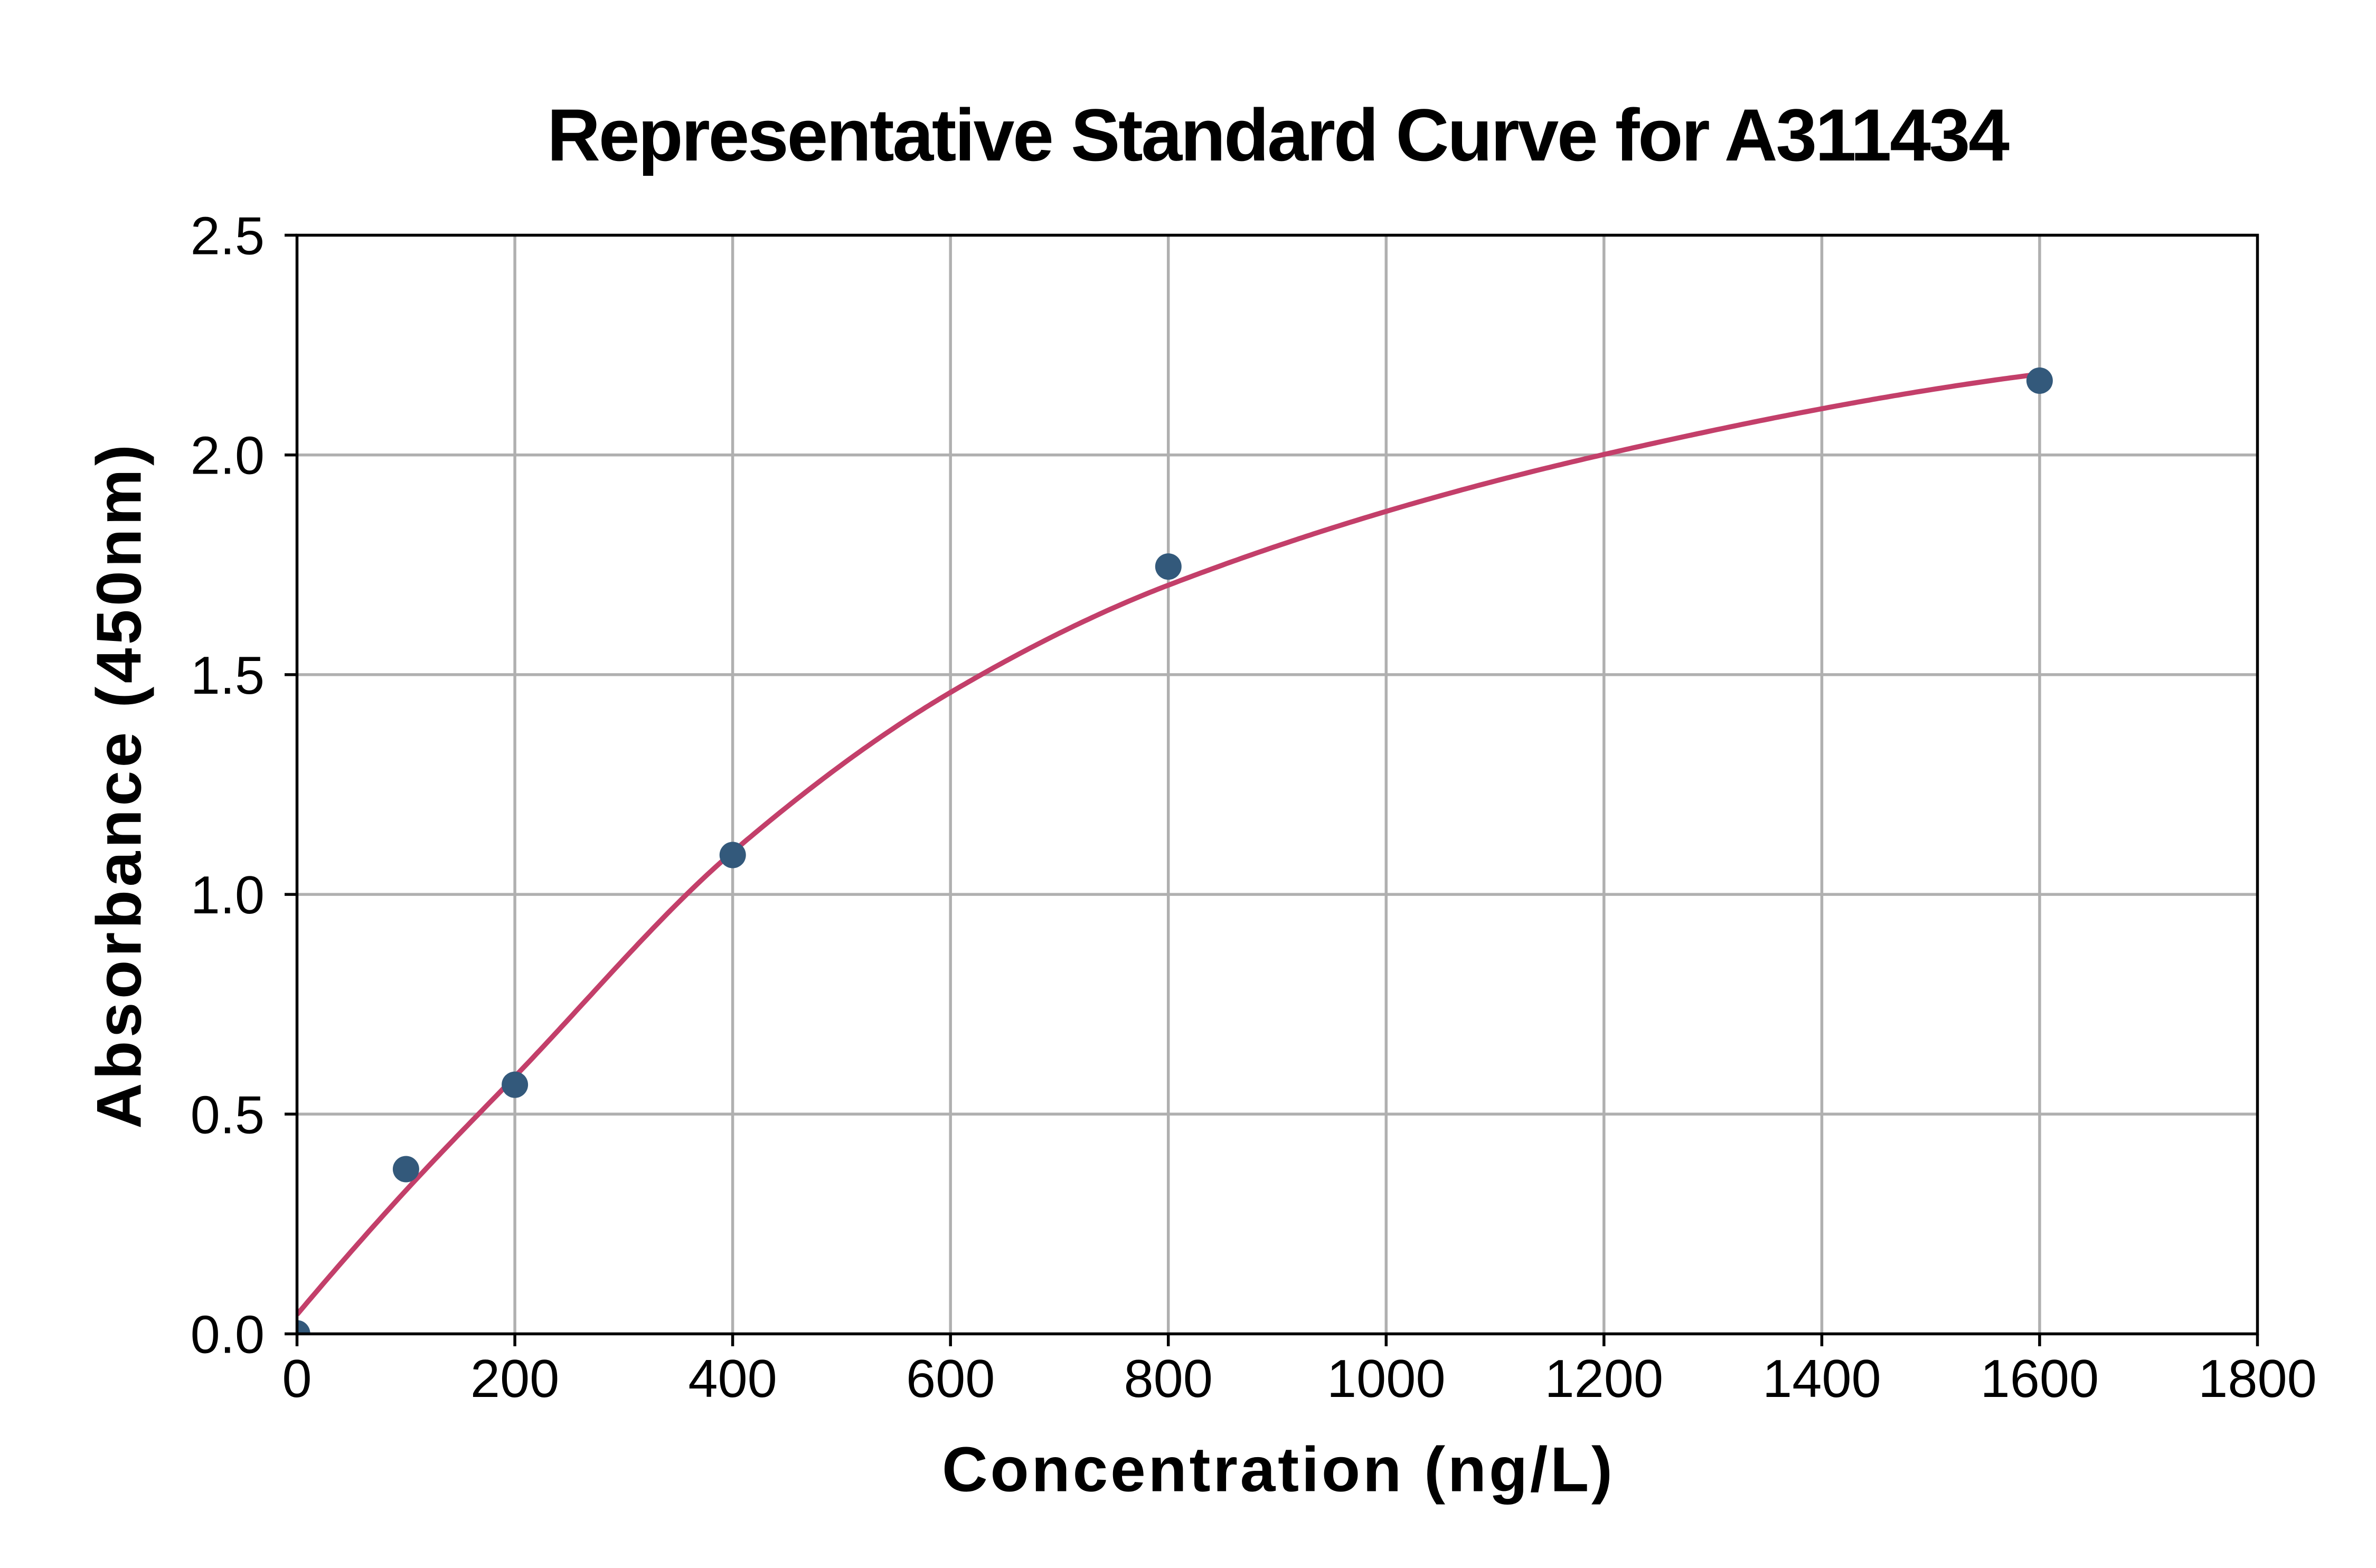 The image size is (2376, 1568). Describe the element at coordinates (1821, 1379) in the screenshot. I see `svg-text: 1400` at that location.